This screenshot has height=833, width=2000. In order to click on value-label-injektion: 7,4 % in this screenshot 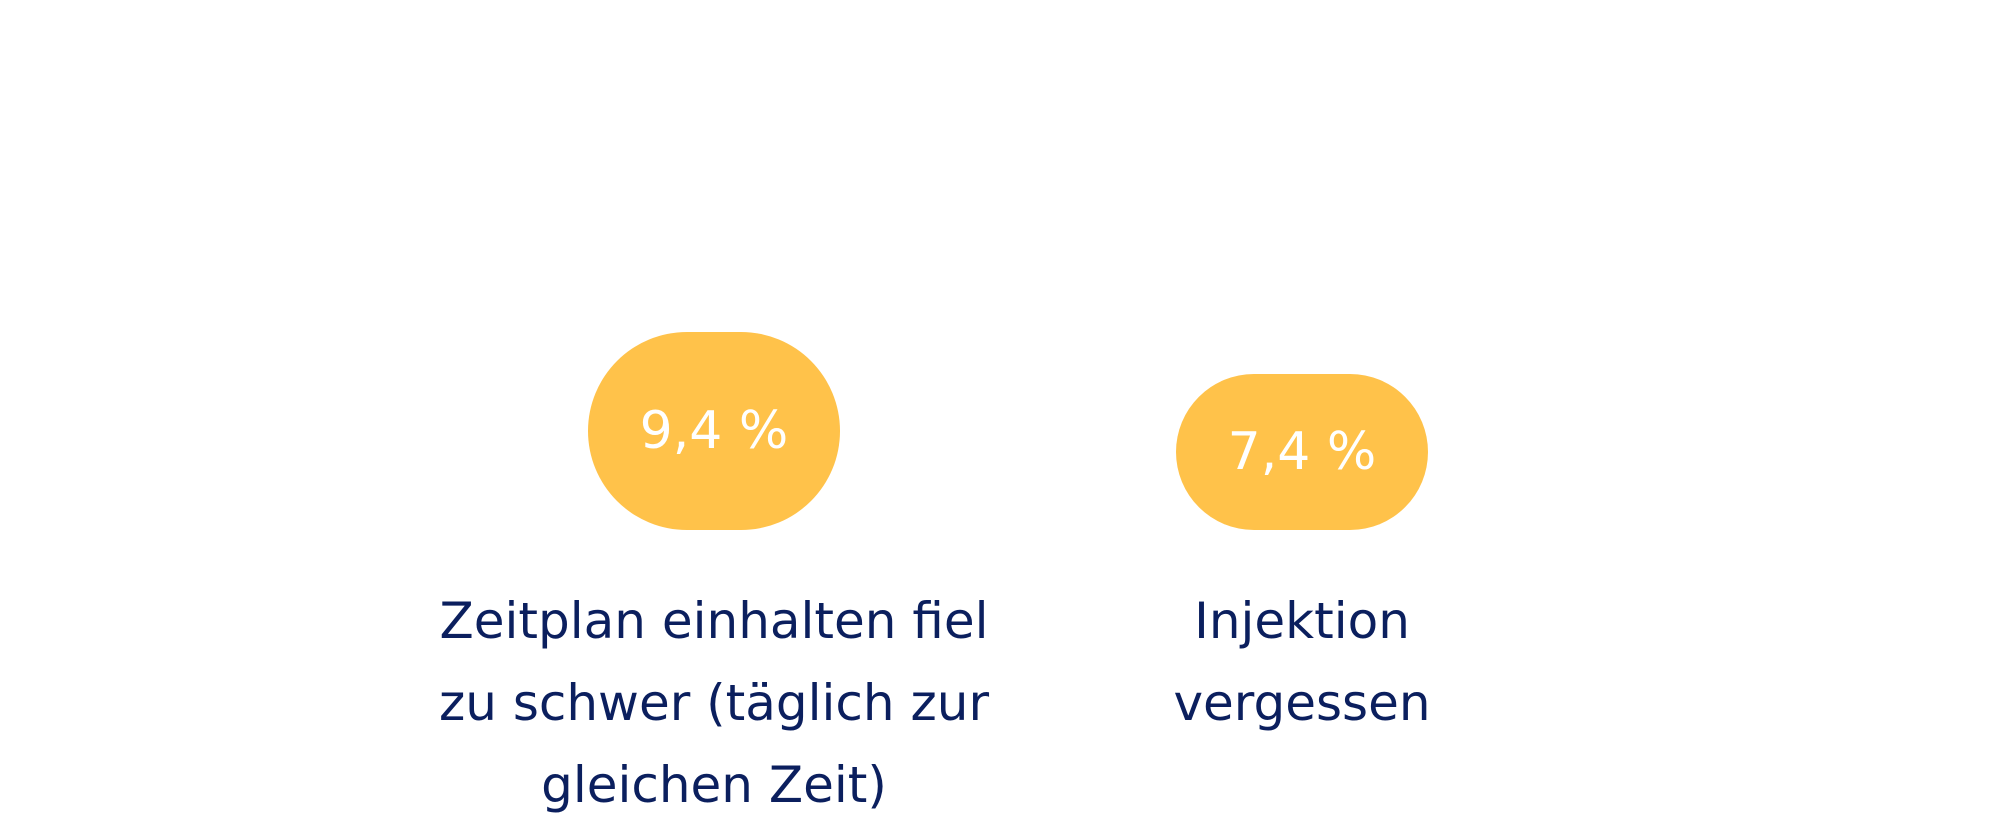, I will do `click(1302, 451)`.